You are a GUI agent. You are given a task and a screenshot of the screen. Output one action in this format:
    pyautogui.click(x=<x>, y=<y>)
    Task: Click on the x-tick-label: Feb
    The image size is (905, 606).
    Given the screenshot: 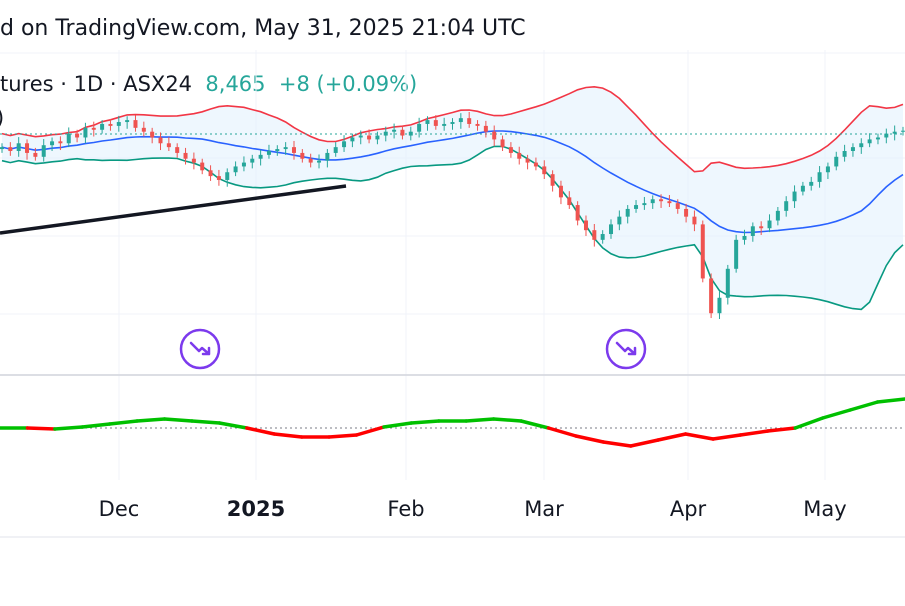 What is the action you would take?
    pyautogui.click(x=406, y=509)
    